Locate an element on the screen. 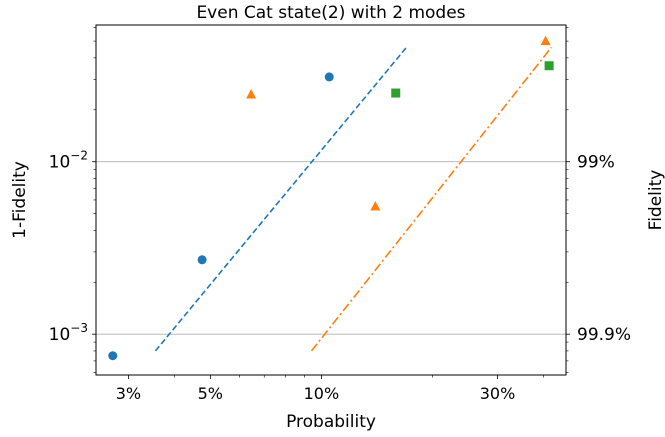  x-tick-label: 3% is located at coordinates (128, 393).